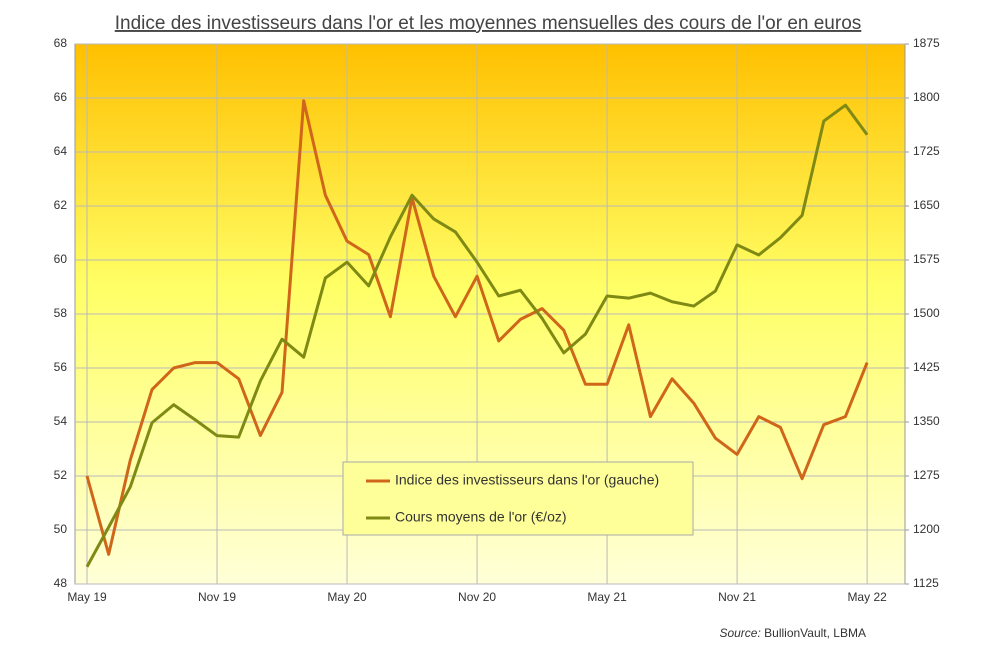  I want to click on x-tick-label: May 22, so click(867, 597).